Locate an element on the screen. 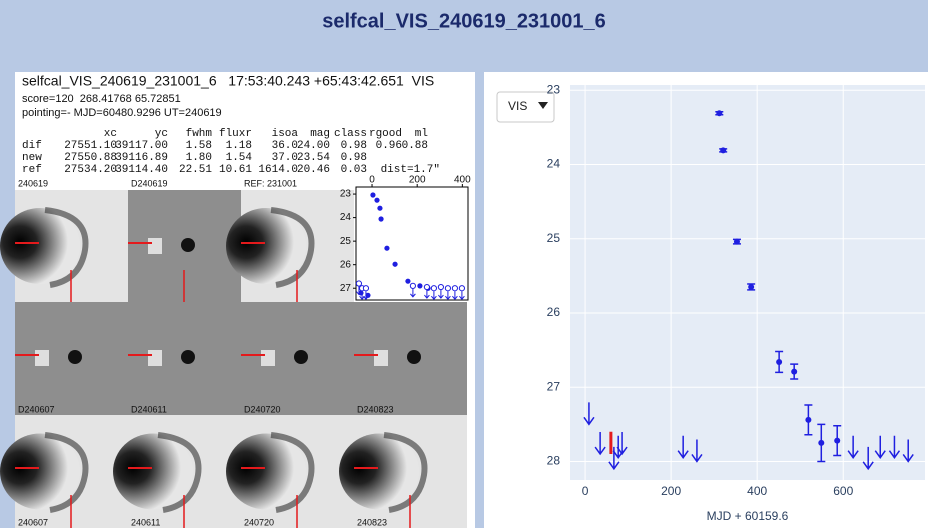  table-cell: 27550.88 is located at coordinates (90, 158).